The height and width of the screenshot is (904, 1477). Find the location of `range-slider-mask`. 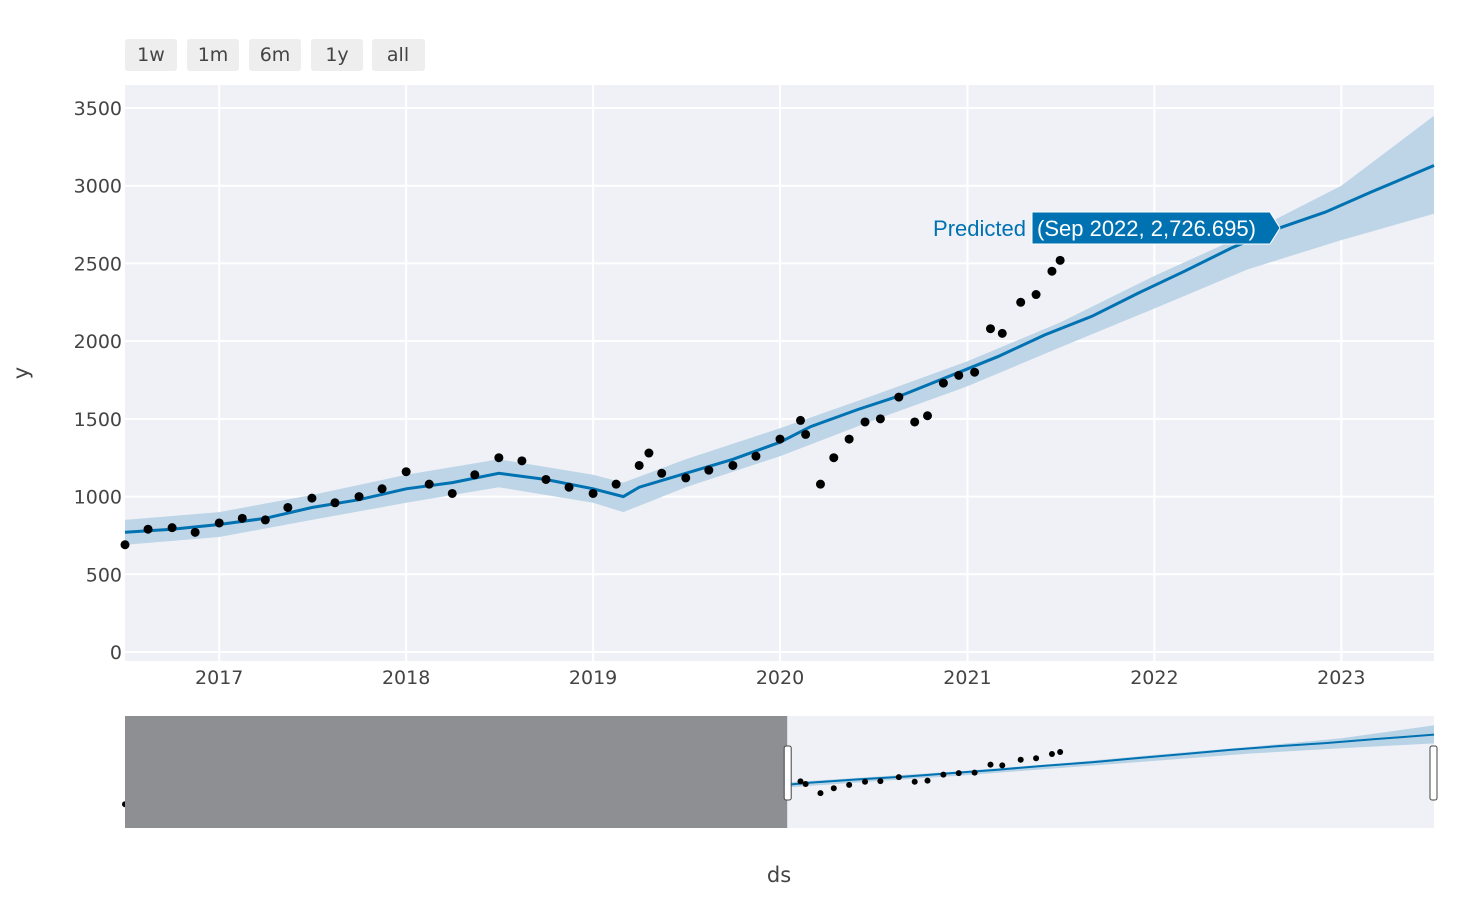

range-slider-mask is located at coordinates (456, 772).